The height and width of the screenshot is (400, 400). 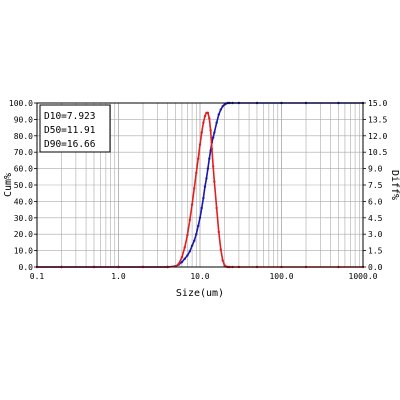 I want to click on y-left-tick-label: 10.0, so click(x=23, y=251).